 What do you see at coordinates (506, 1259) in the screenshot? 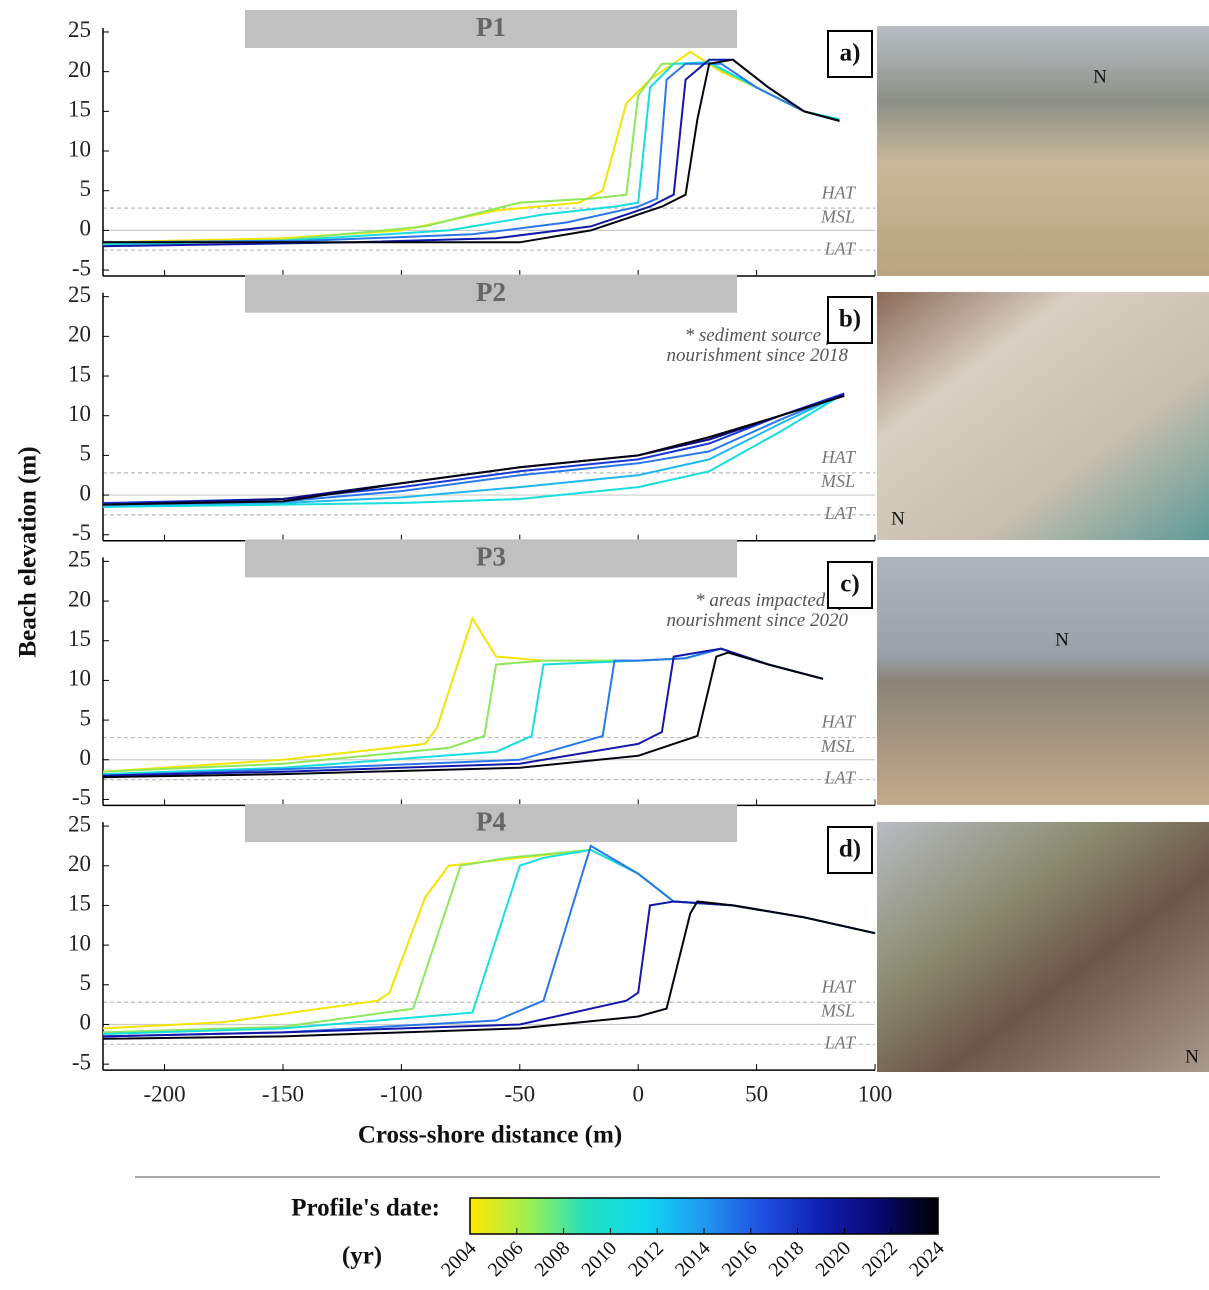
I see `colorbar-tick-label: 2006` at bounding box center [506, 1259].